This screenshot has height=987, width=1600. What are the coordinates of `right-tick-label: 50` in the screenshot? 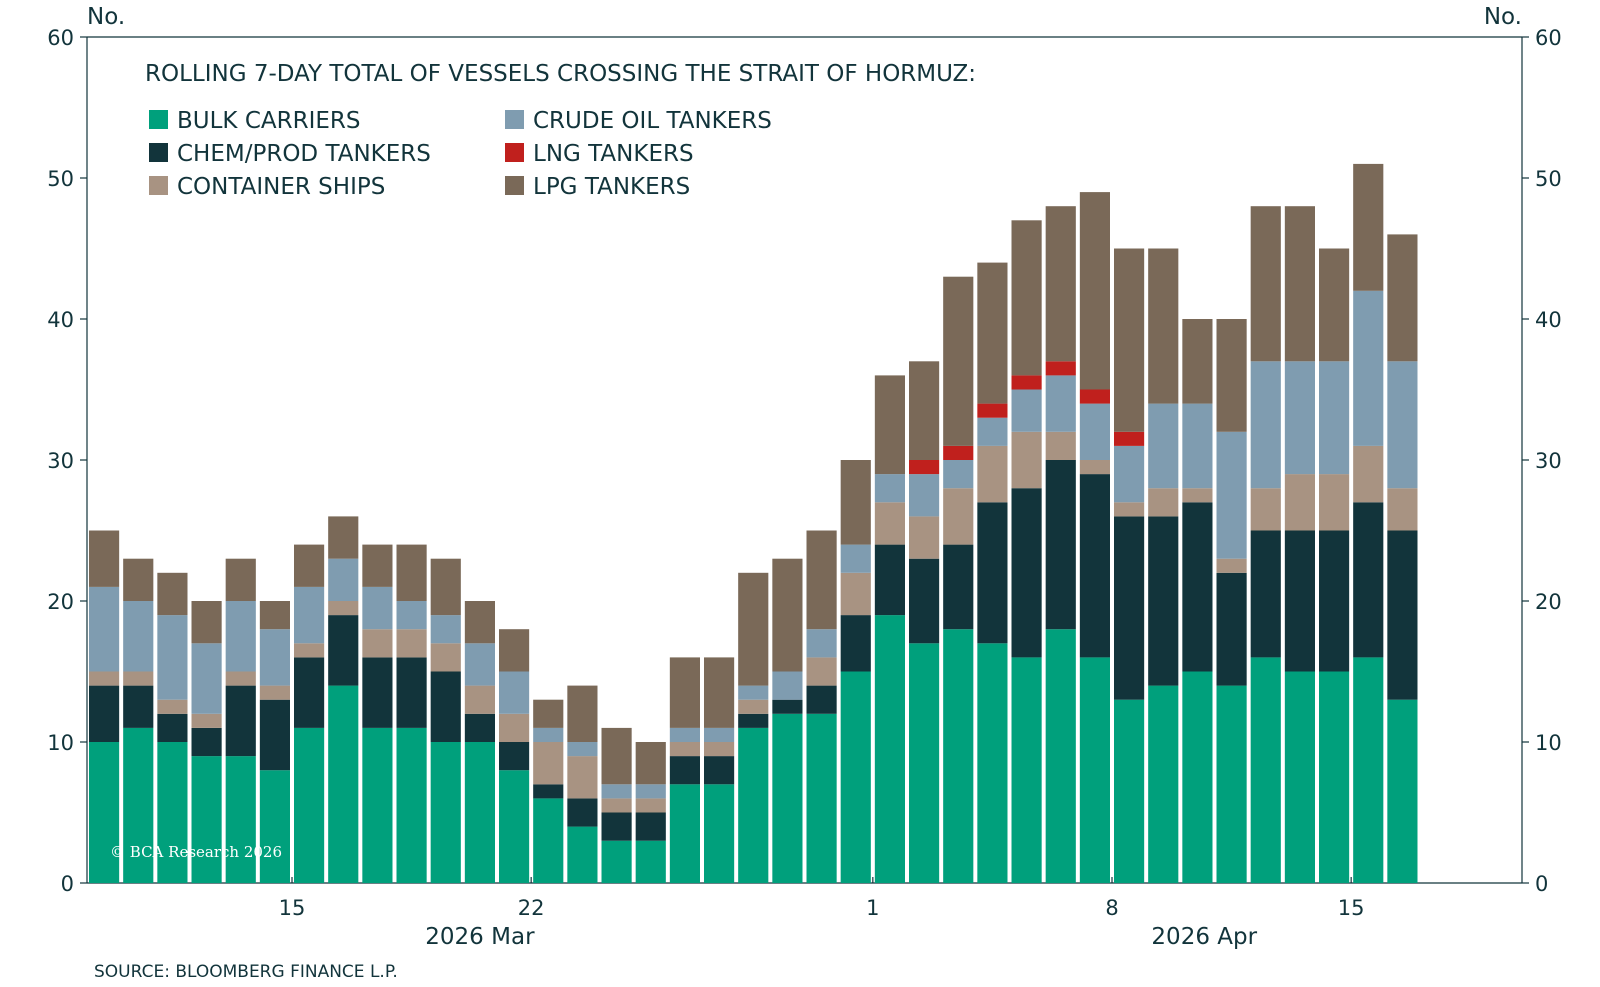 It's located at (1548, 179).